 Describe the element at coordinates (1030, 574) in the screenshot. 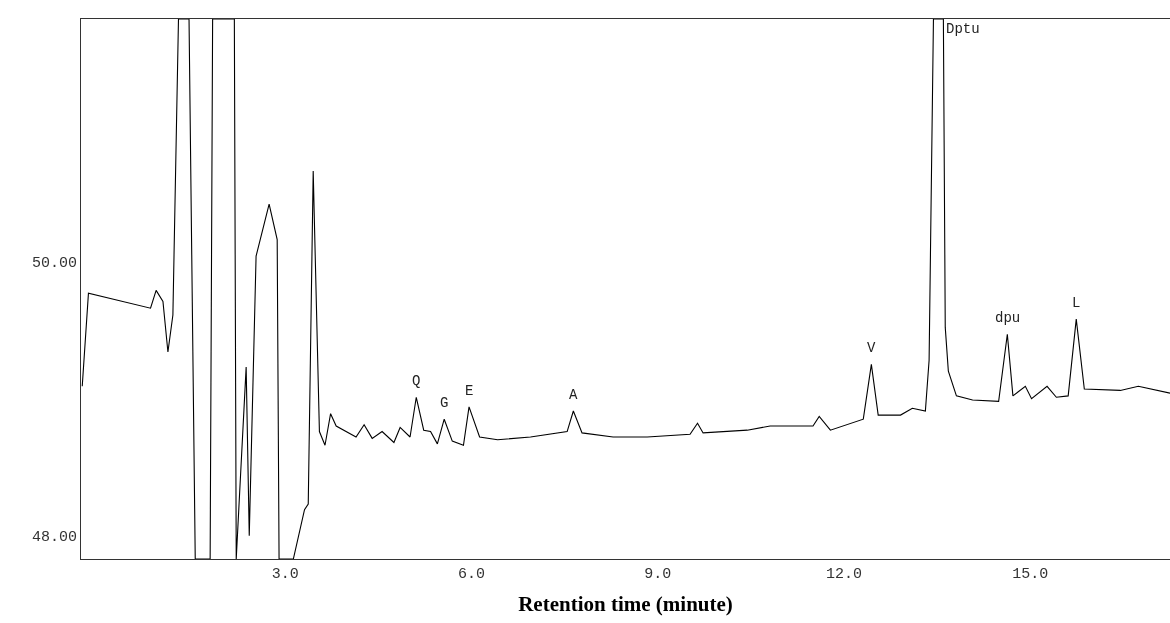

I see `x-tick-label: 15.0` at that location.